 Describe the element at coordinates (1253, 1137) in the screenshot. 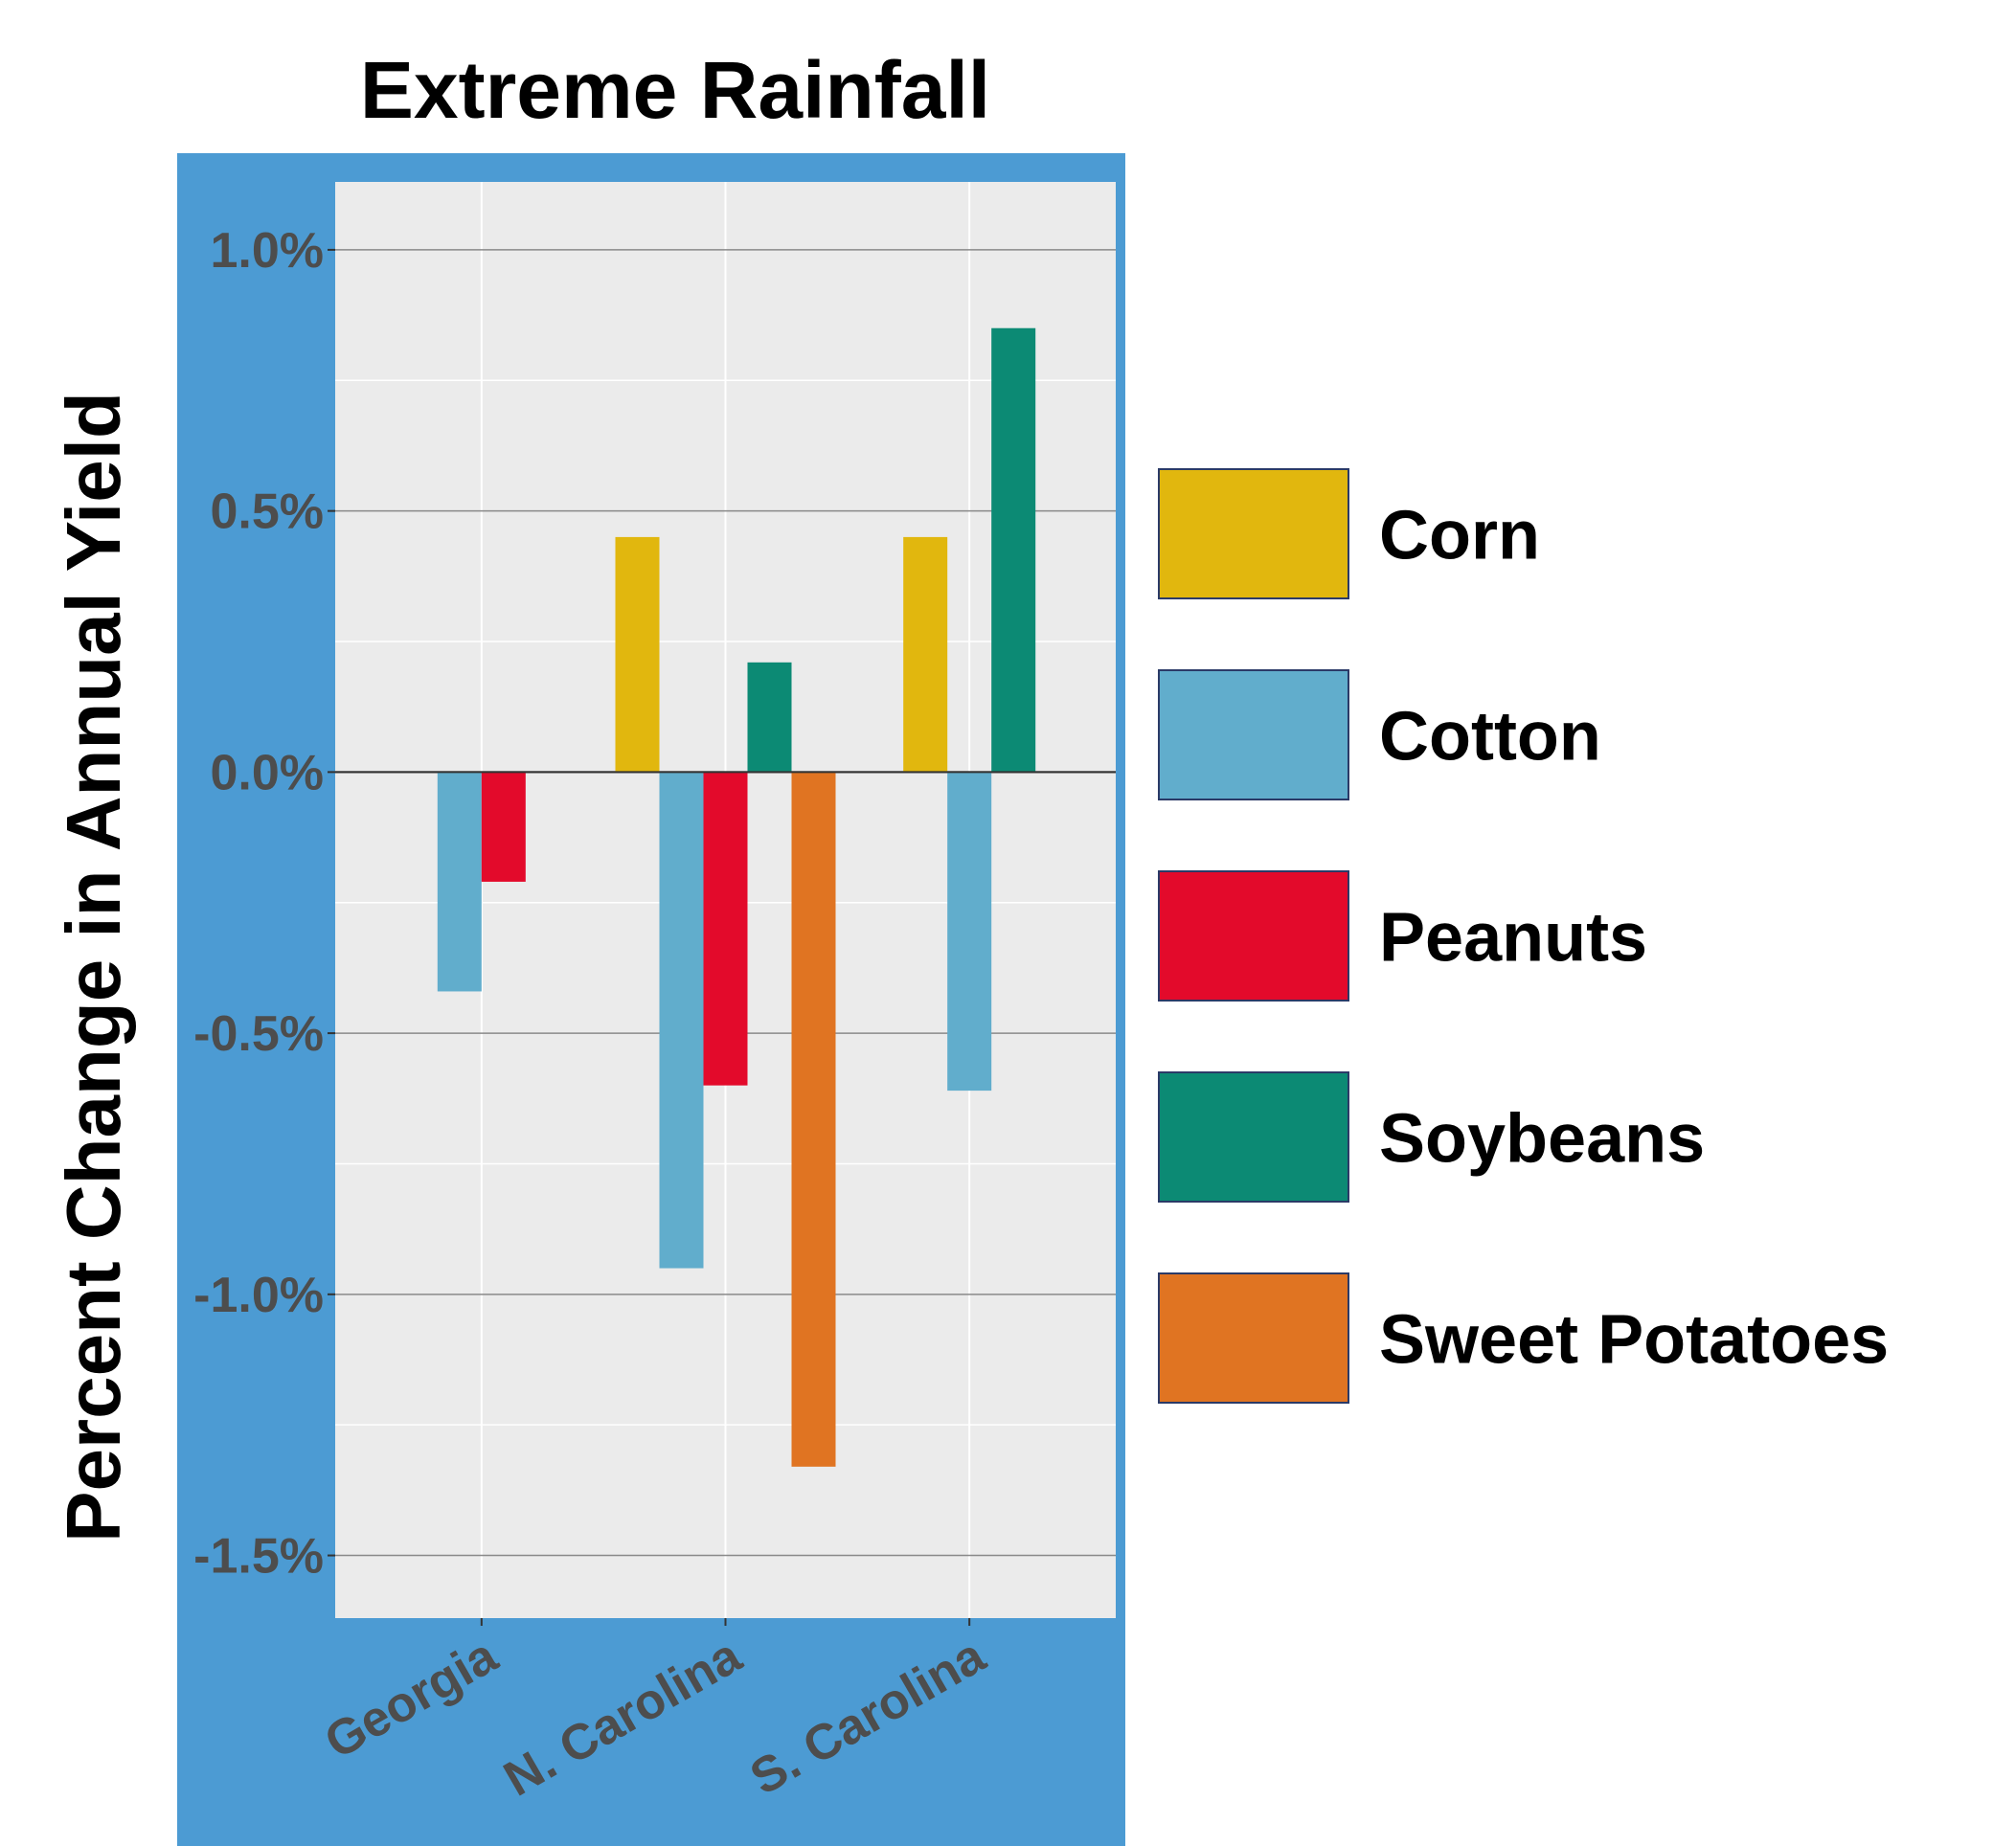

I see `legend-swatch-soybeans` at that location.